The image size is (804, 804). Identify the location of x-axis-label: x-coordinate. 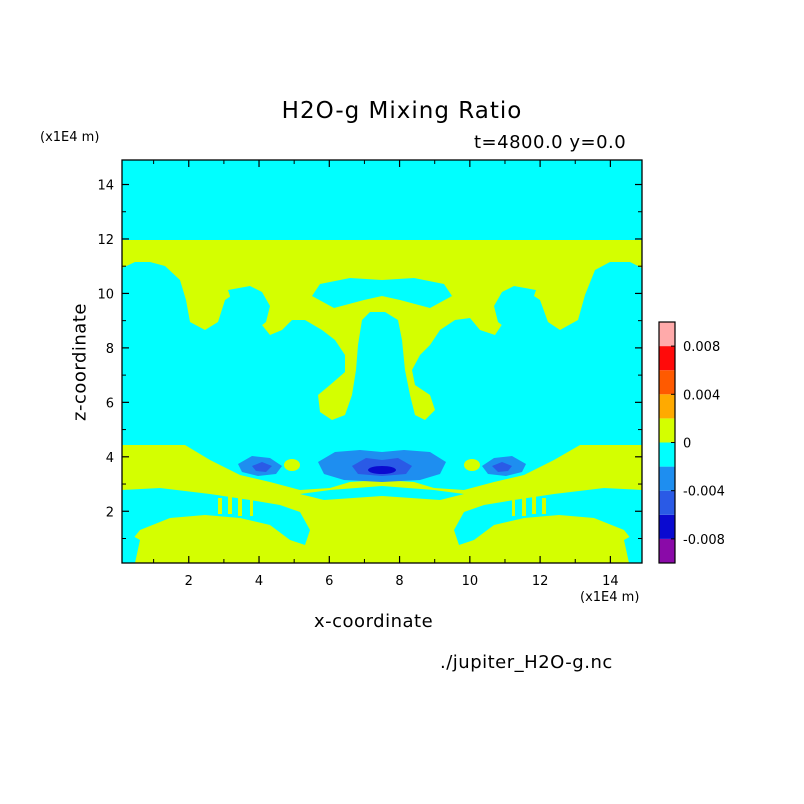
(374, 621).